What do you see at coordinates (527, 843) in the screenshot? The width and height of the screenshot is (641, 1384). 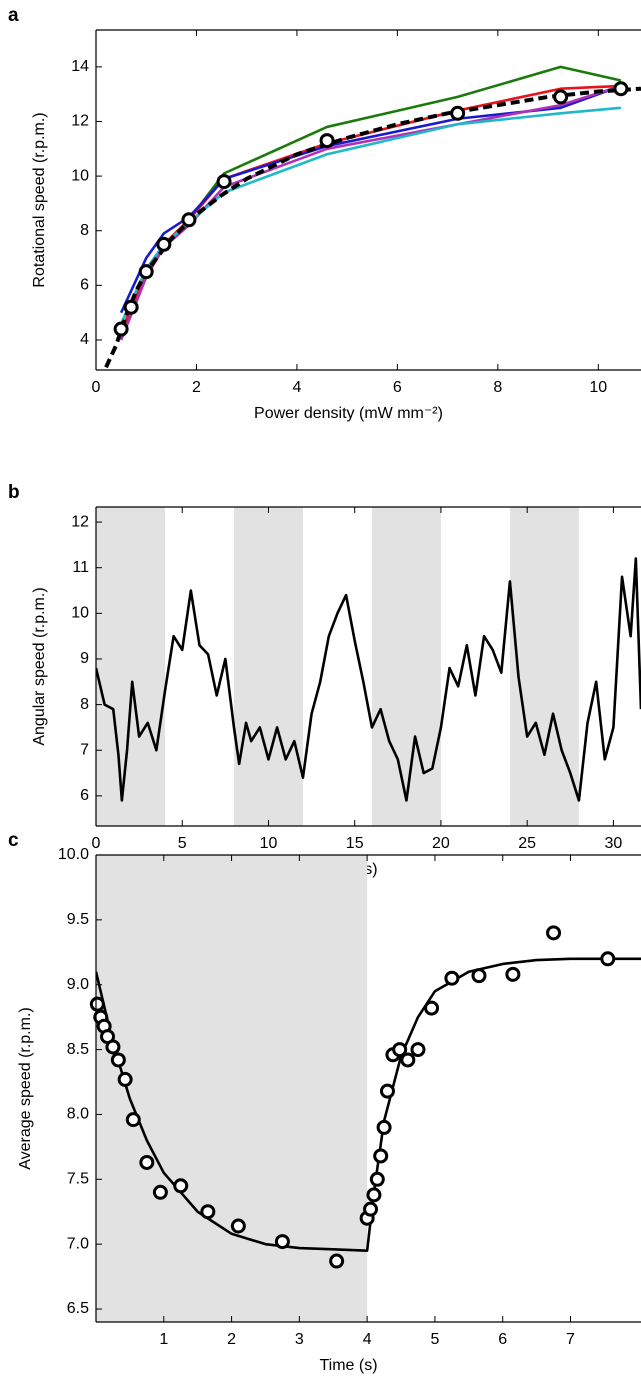 I see `x-tick-label: 25` at bounding box center [527, 843].